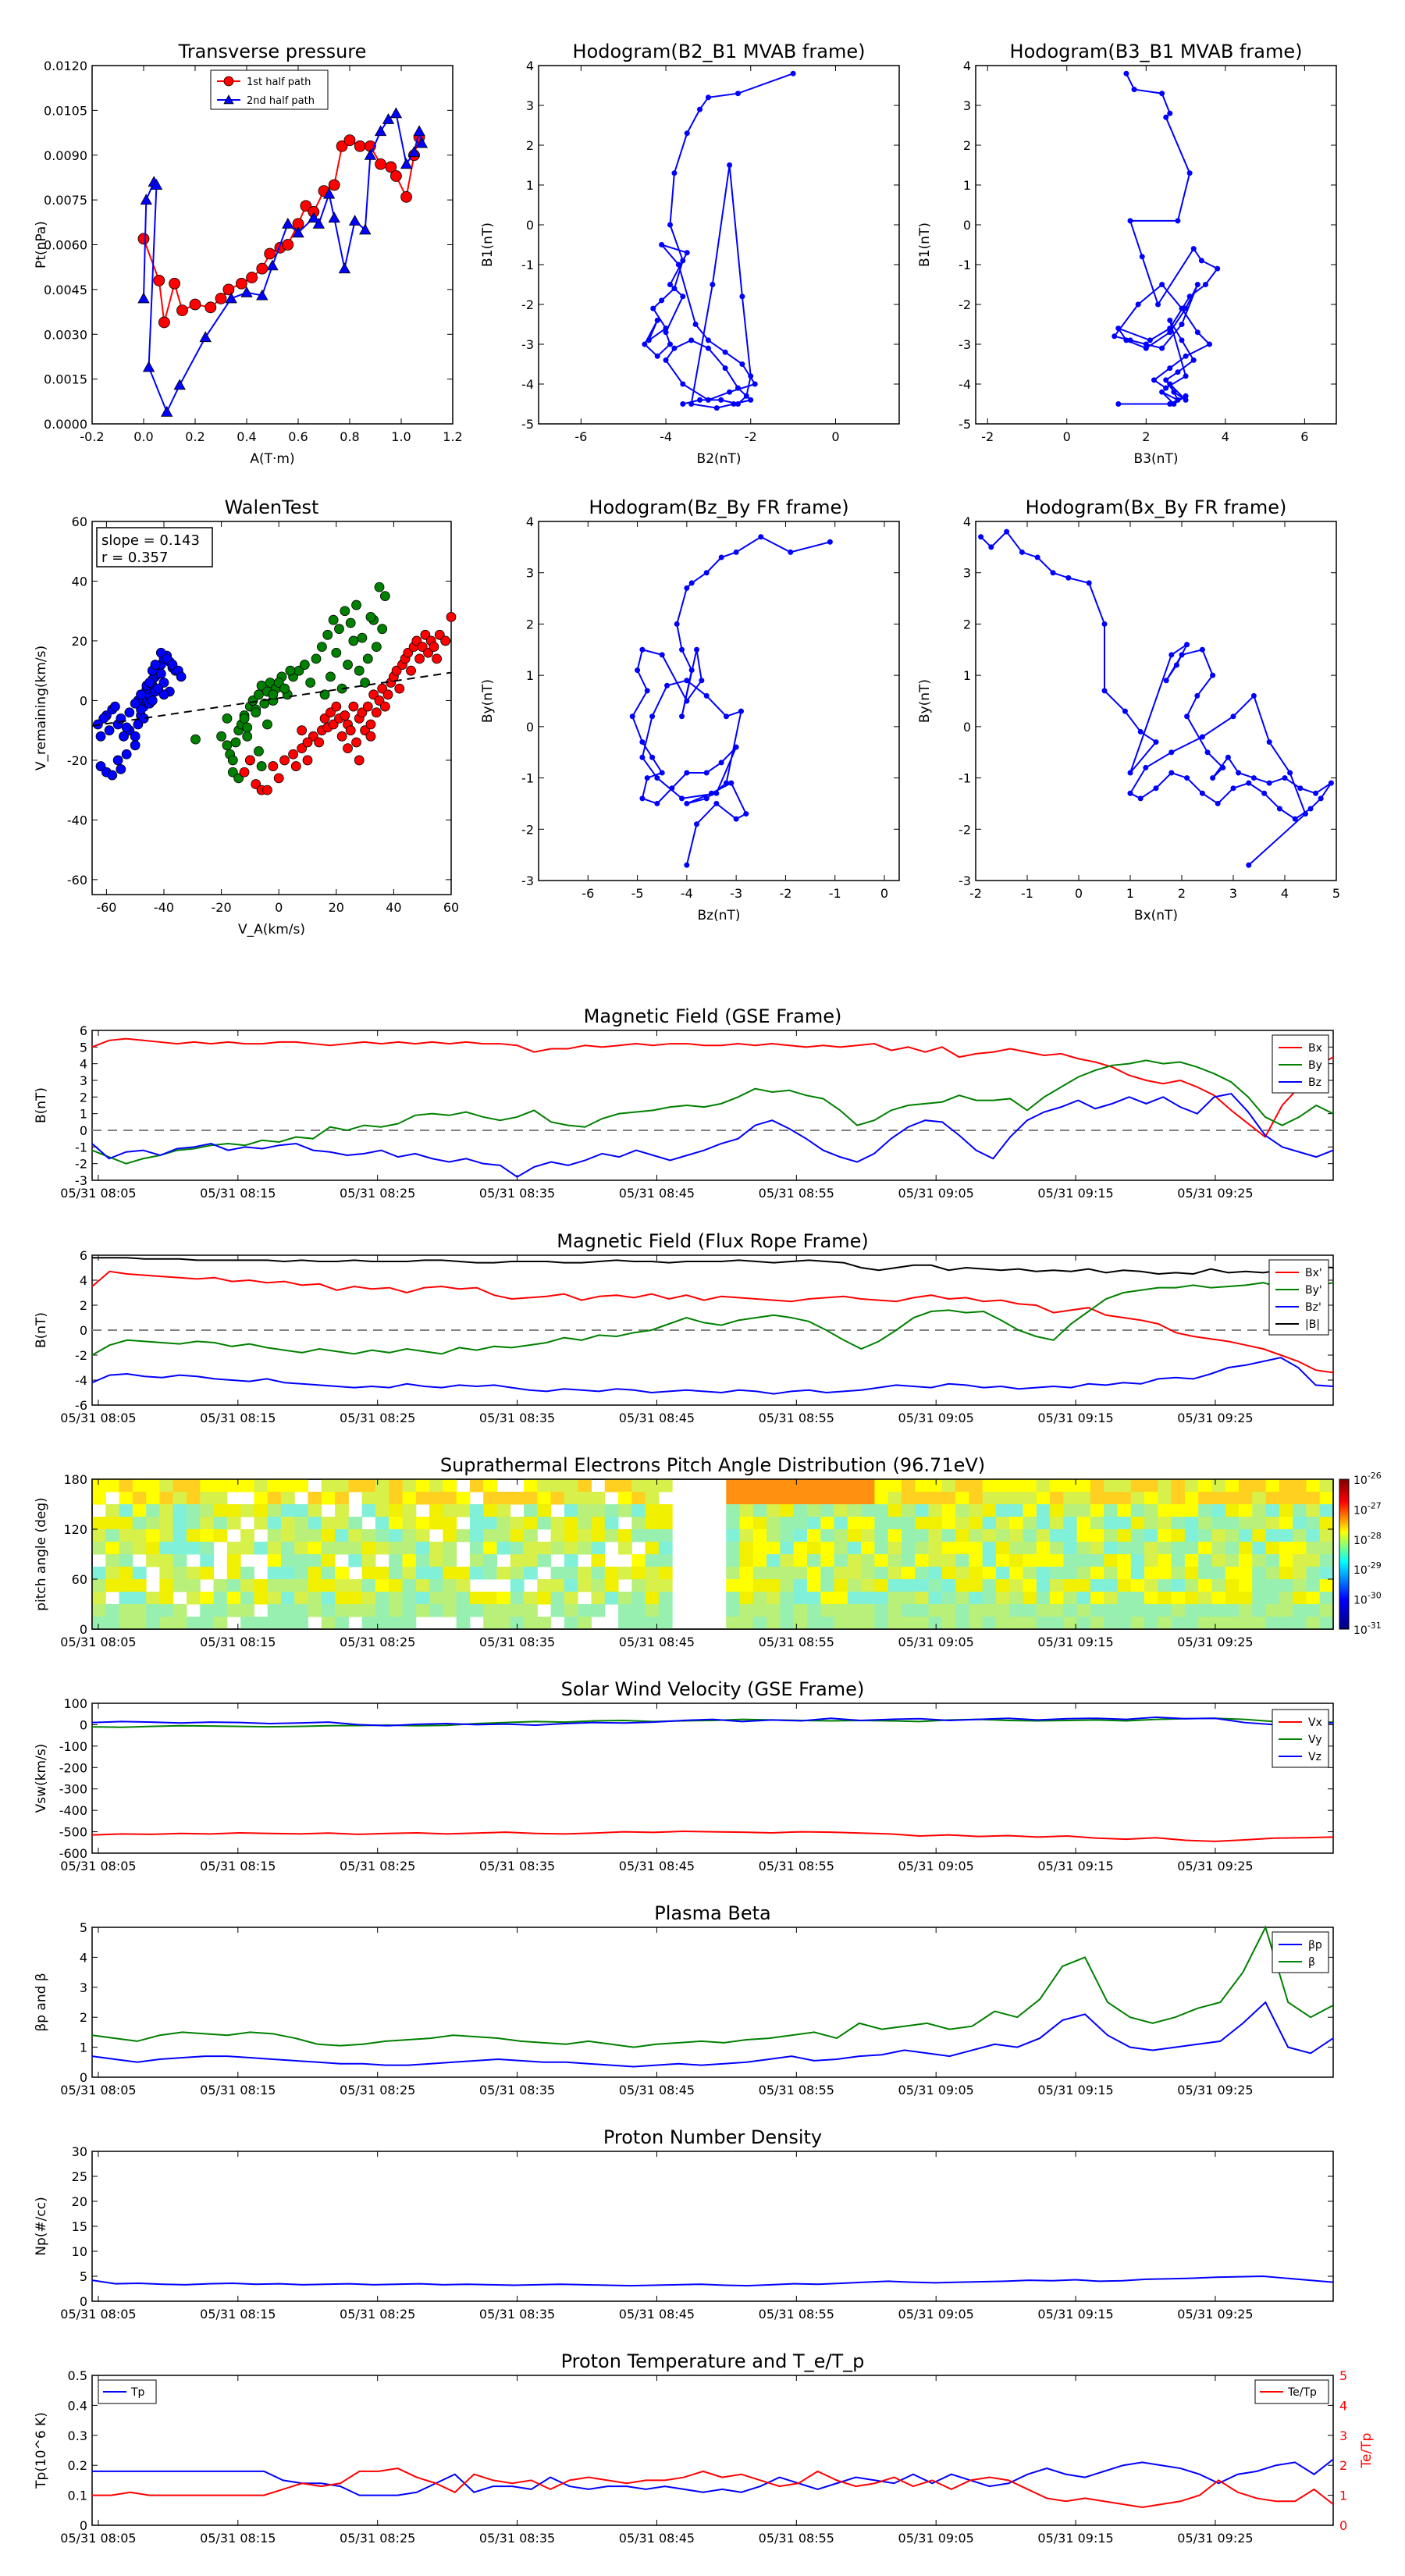  Describe the element at coordinates (377, 1193) in the screenshot. I see `time-tick-label: 05/31 08:25` at that location.